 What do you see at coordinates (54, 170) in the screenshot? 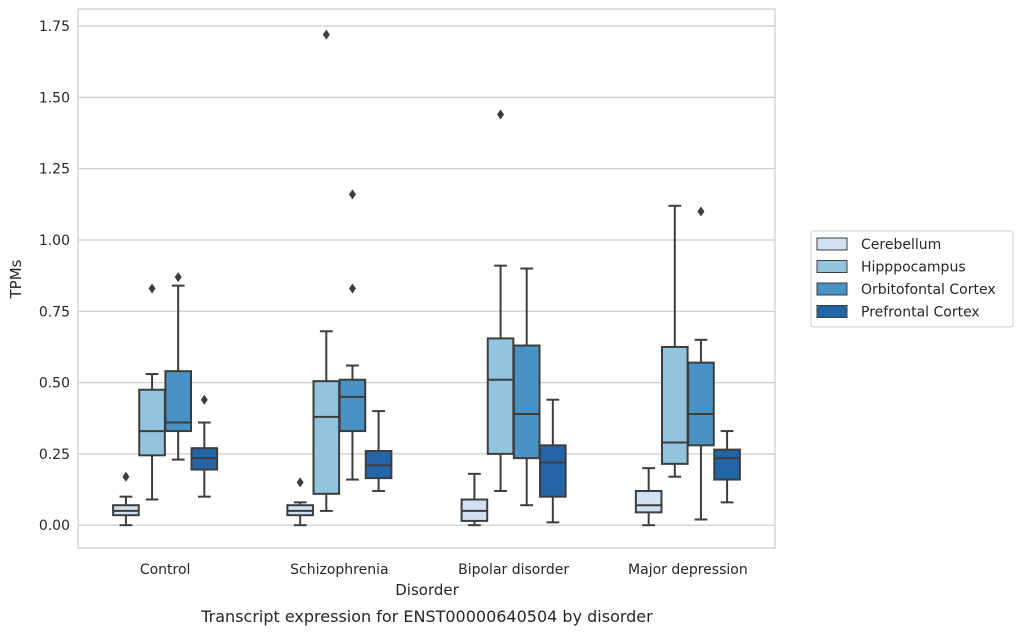
I see `y-tick-label-5: 1.25` at bounding box center [54, 170].